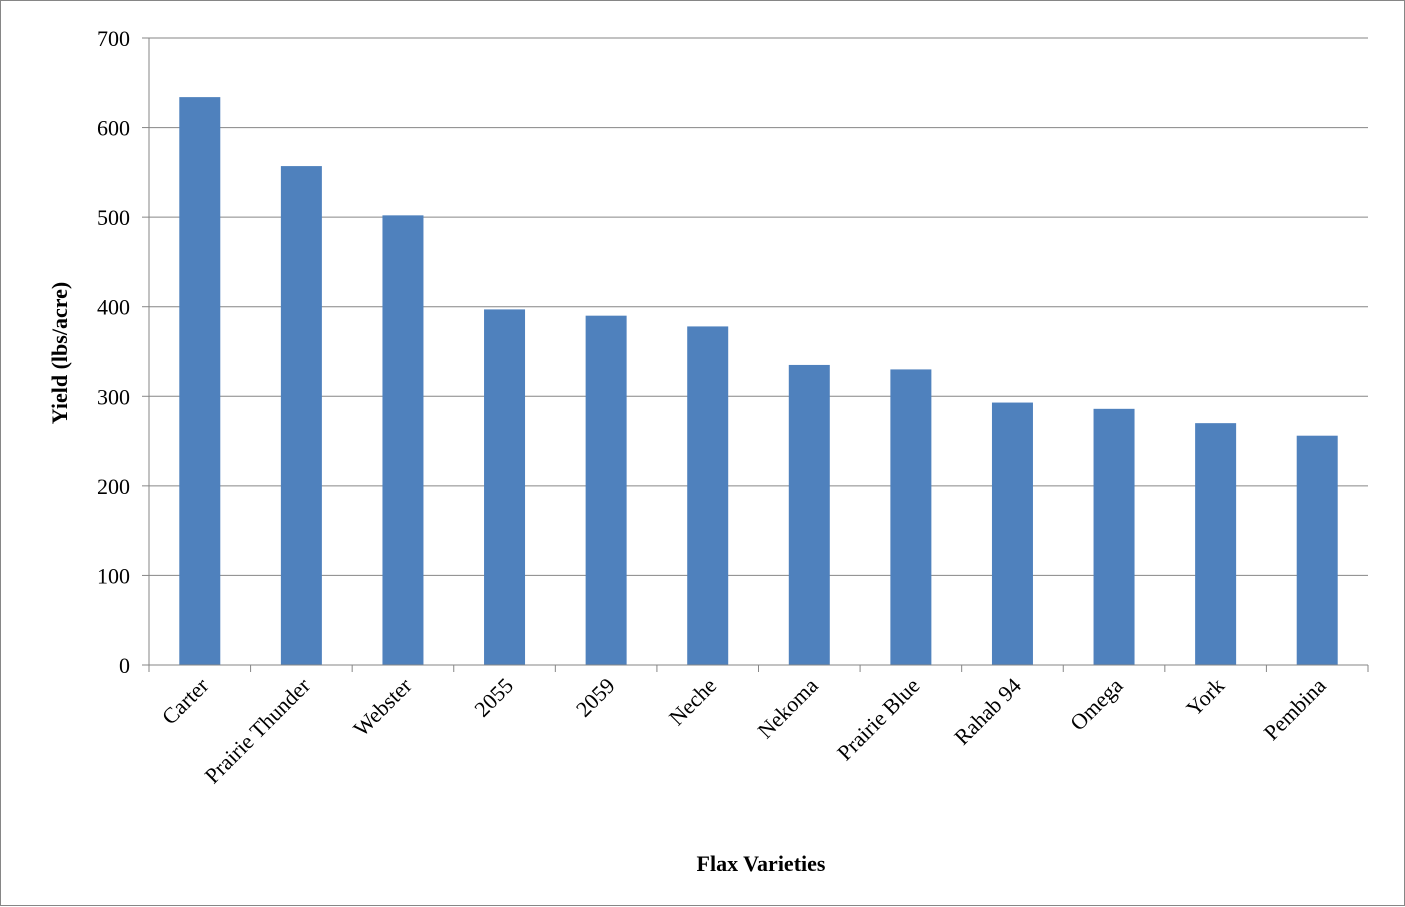 The image size is (1405, 907). Describe the element at coordinates (382, 706) in the screenshot. I see `x-category-label: Webster` at that location.